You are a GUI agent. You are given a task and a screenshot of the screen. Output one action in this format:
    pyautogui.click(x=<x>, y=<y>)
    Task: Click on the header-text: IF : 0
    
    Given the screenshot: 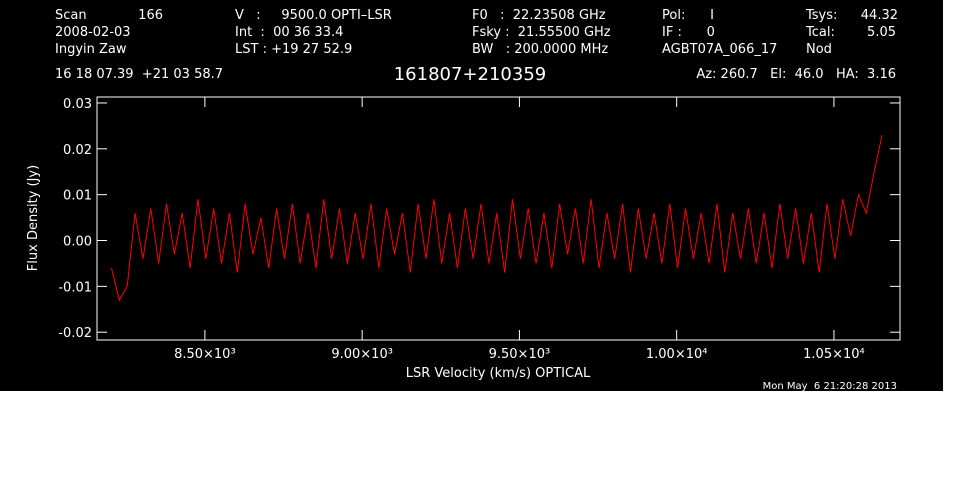 What is the action you would take?
    pyautogui.click(x=688, y=32)
    